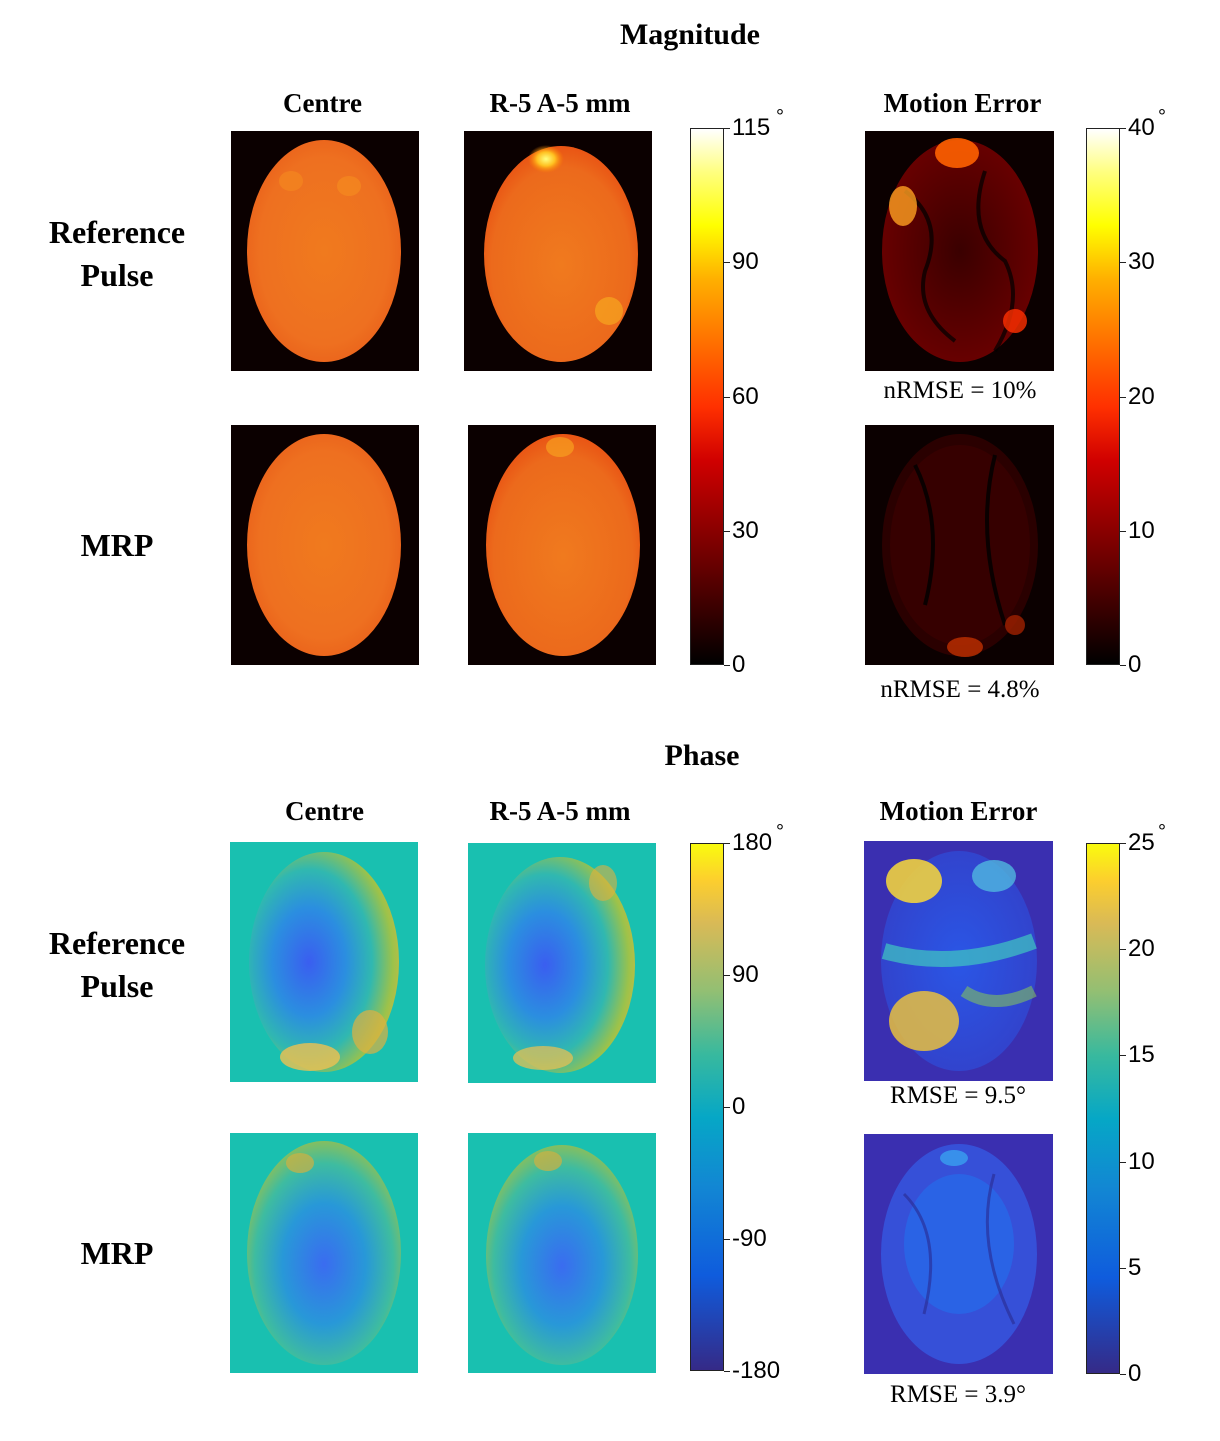  Describe the element at coordinates (560, 811) in the screenshot. I see `phase-col-shift: R-5 A-5 mm` at that location.